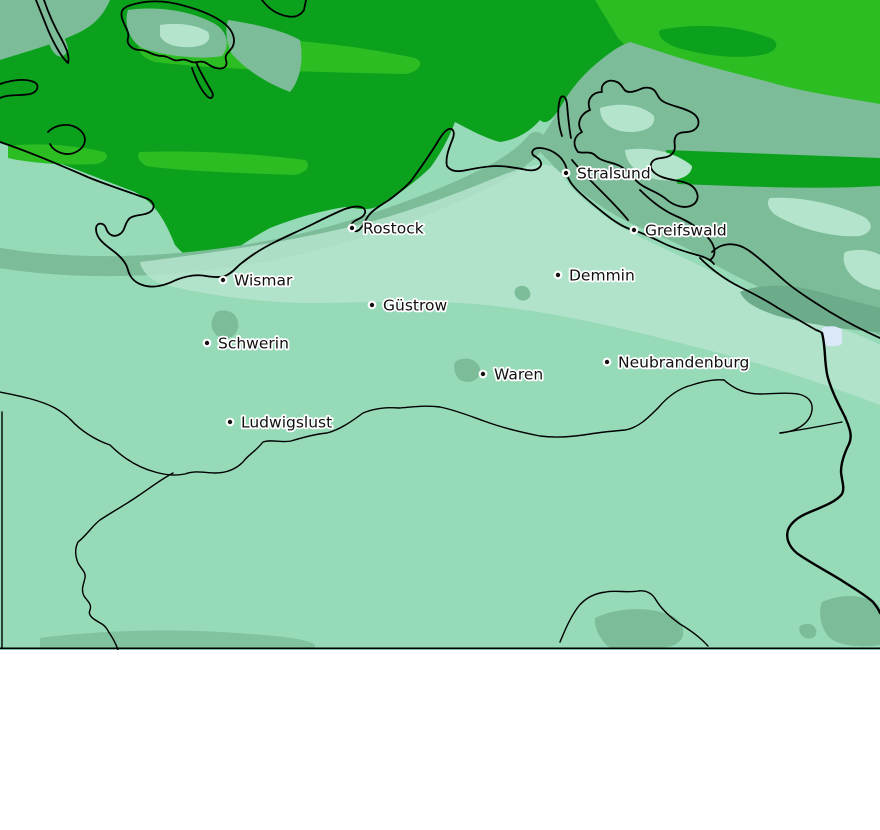 The width and height of the screenshot is (880, 830). I want to click on sage-strip-bottom-left, so click(177, 639).